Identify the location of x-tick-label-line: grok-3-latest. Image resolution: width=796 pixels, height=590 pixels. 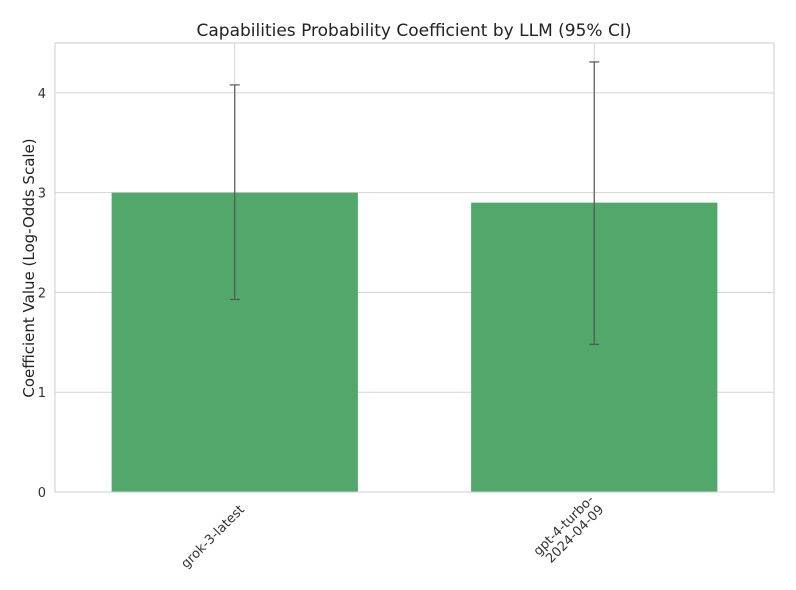
(213, 536).